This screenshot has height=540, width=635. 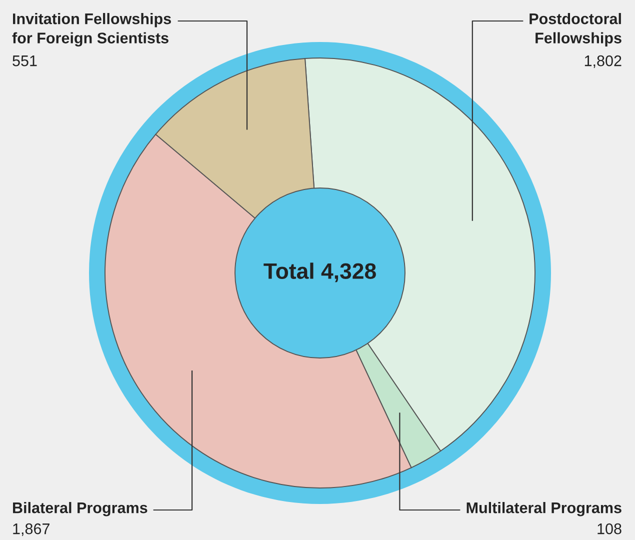 I want to click on slice-label: Bilateral Programs, so click(x=80, y=509).